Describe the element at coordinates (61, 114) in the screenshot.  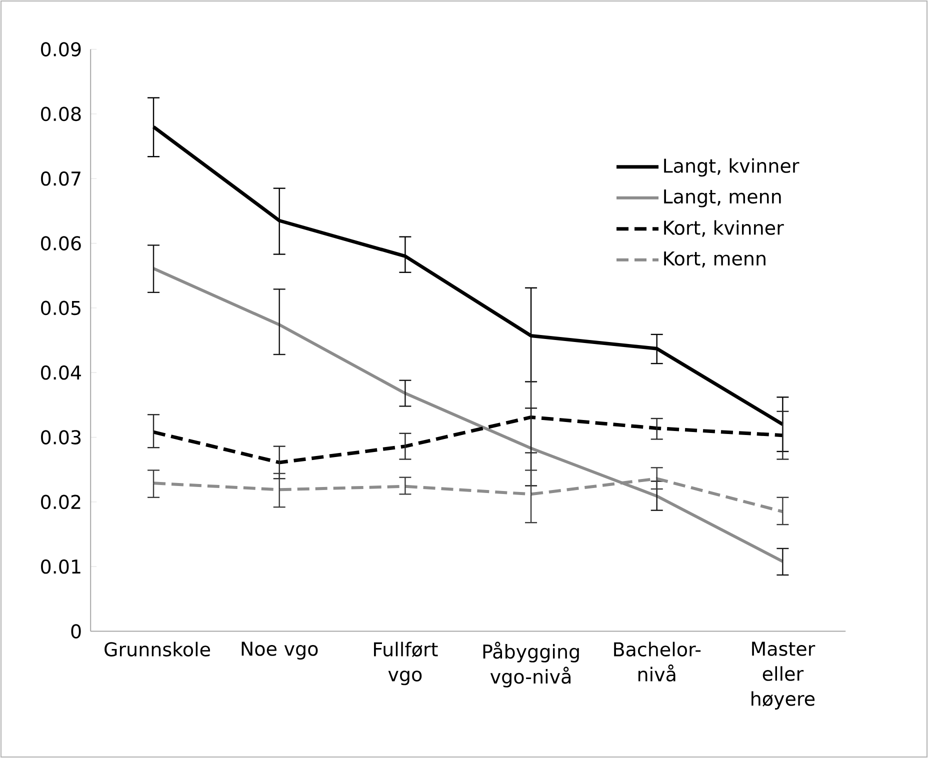
I see `y-tick-label: 0.08` at that location.